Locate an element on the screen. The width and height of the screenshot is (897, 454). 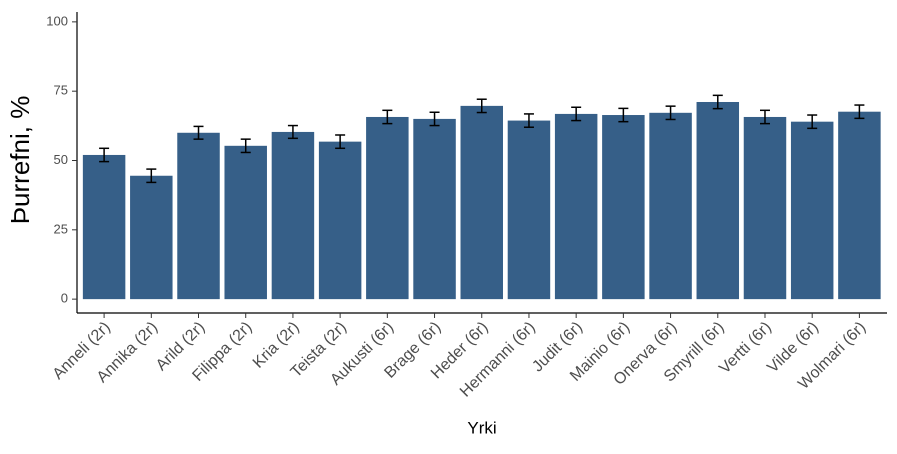
y-tick-label: 75 is located at coordinates (61, 90).